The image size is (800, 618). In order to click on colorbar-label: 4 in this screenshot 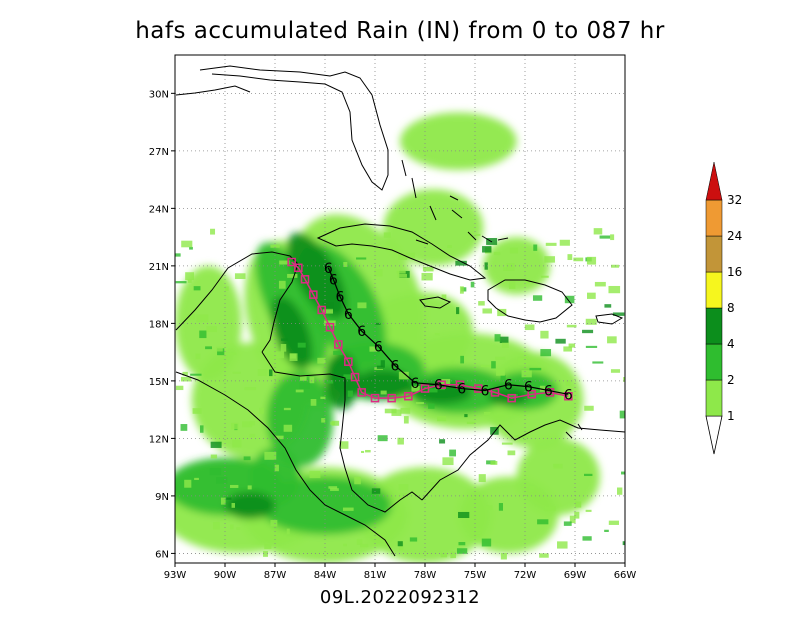, I will do `click(731, 344)`.